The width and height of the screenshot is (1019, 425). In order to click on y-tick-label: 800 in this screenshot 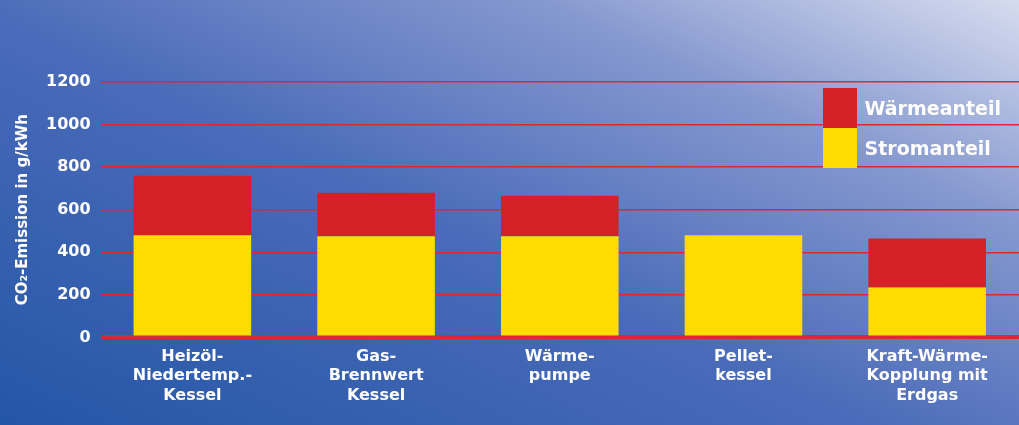, I will do `click(74, 166)`.